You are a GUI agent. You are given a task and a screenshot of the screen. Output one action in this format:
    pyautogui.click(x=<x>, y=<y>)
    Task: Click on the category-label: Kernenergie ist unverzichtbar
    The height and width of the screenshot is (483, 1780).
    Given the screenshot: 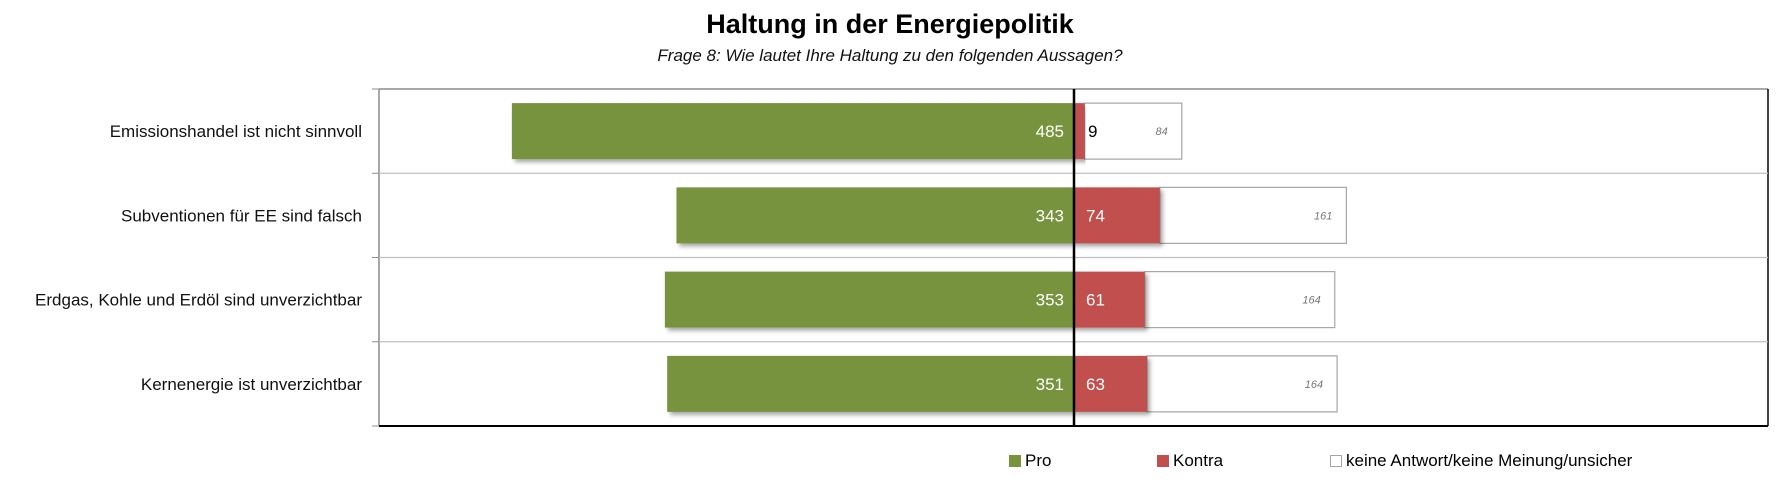 What is the action you would take?
    pyautogui.click(x=251, y=384)
    